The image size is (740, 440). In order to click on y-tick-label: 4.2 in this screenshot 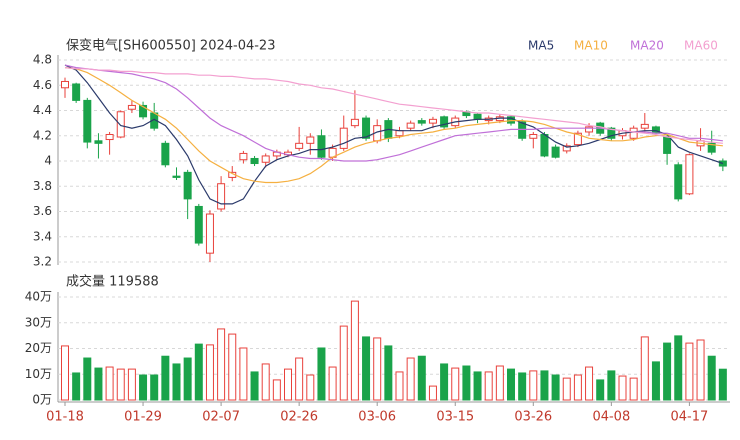, I will do `click(42, 135)`.